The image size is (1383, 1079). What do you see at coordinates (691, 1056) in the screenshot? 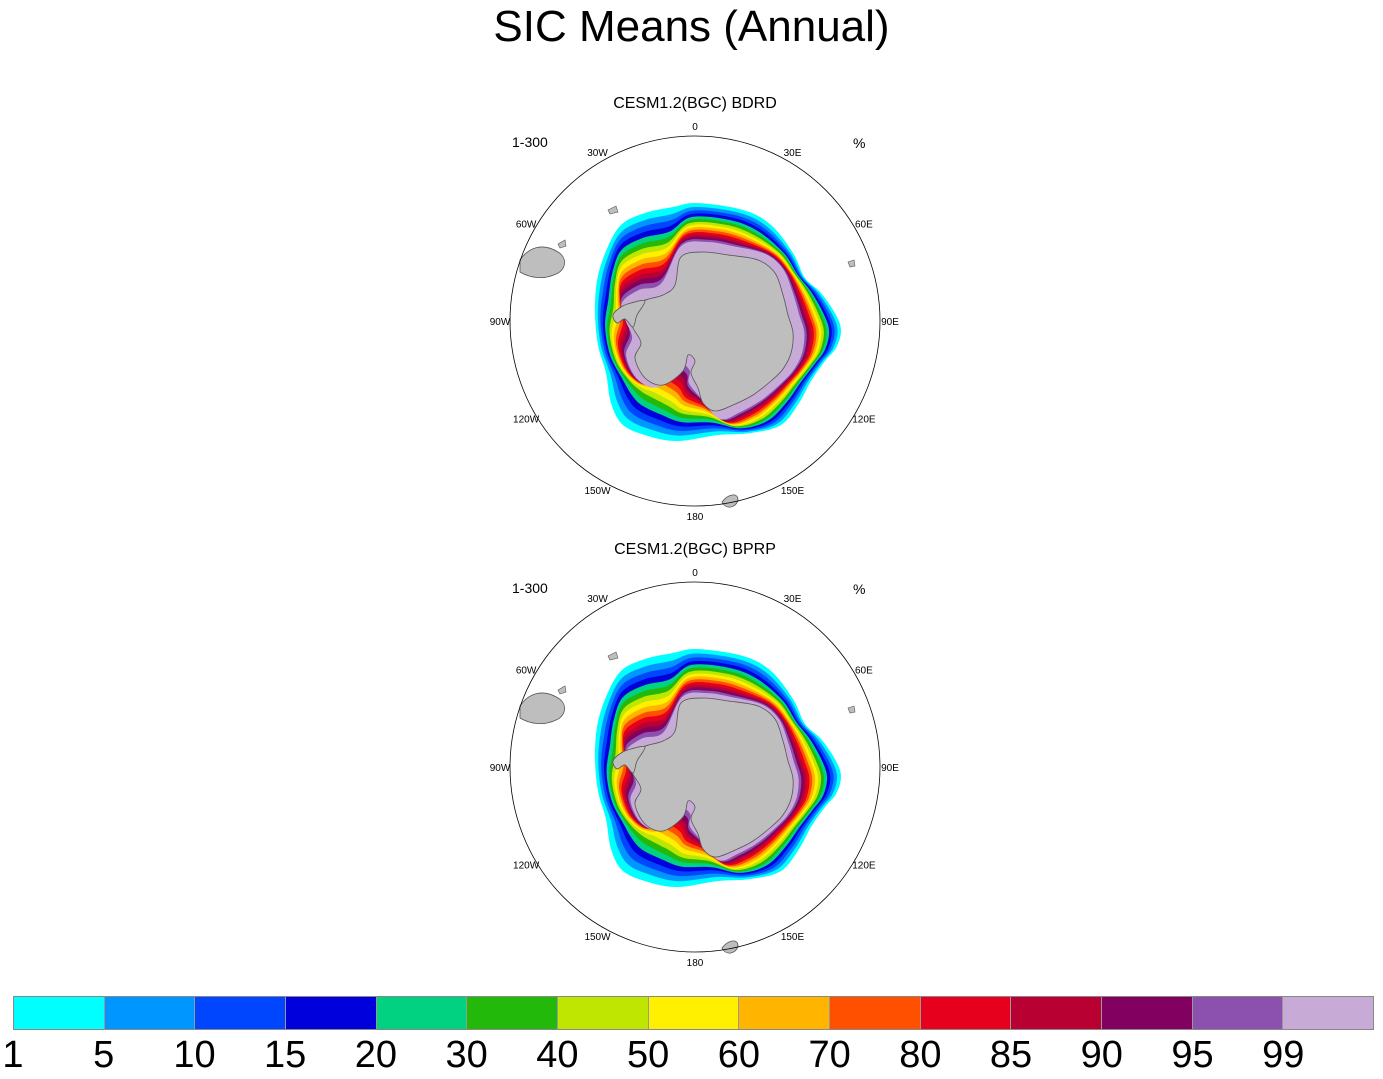
I see `colorbar-labels: 1 5 10 15 20 30 40 50 60 70 80 85 90 95 99` at bounding box center [691, 1056].